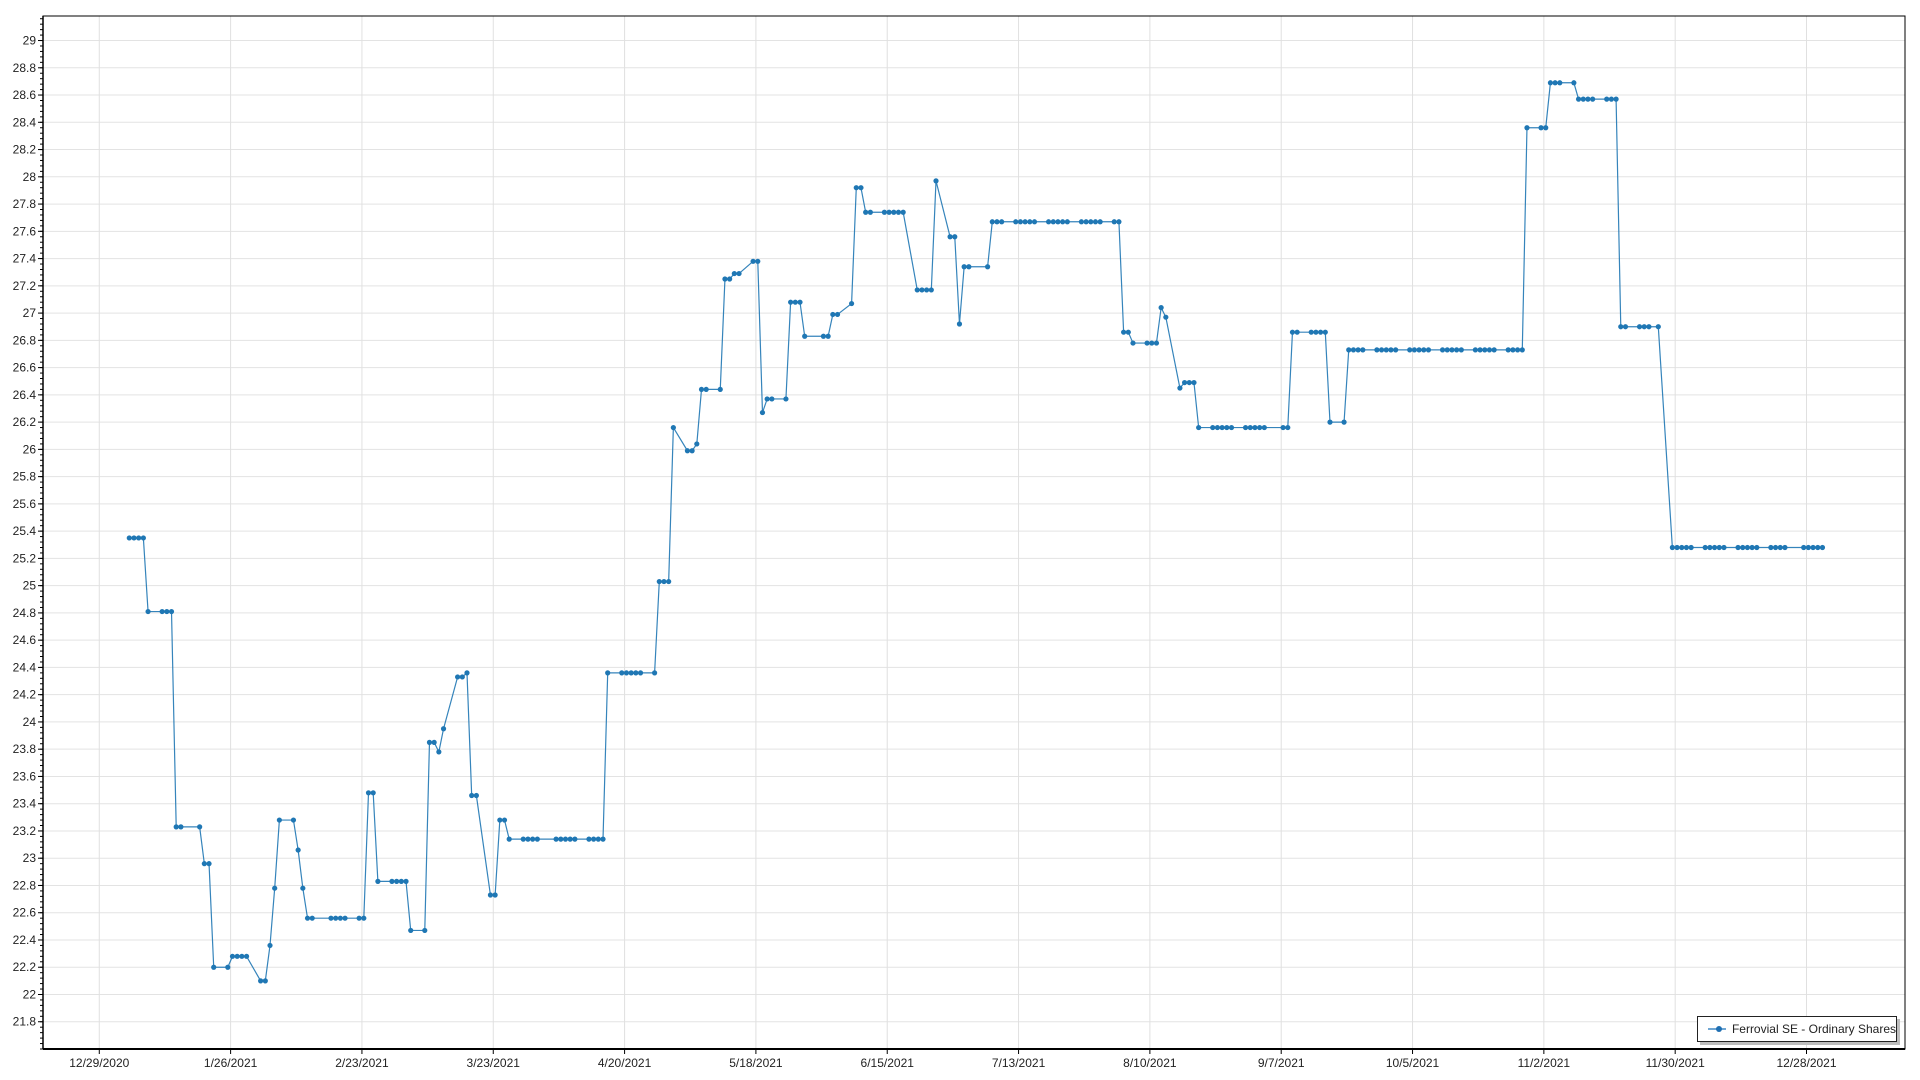  What do you see at coordinates (494, 1063) in the screenshot?
I see `x-tick-label: 3/23/2021` at bounding box center [494, 1063].